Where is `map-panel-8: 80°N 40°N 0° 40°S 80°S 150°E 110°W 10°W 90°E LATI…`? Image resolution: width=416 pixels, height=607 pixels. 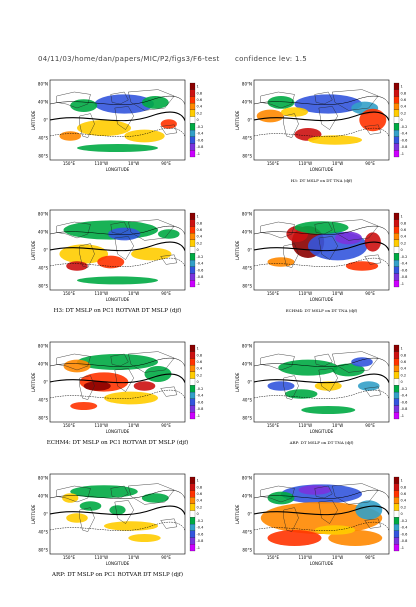
map-panel-8: 80°N 40°N 0° 40°S 80°S 150°E 110°W 10°W 90°E LATI… is located at coordinates (324, 539).